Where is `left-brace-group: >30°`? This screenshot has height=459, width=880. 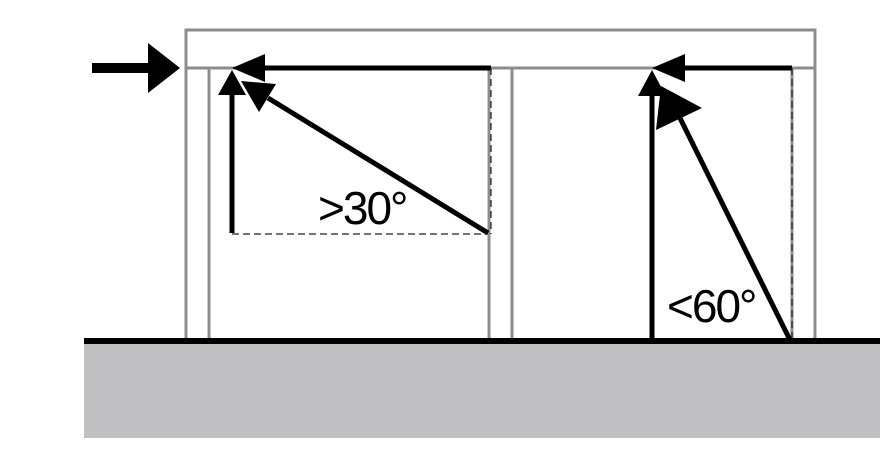
left-brace-group: >30° is located at coordinates (355, 145).